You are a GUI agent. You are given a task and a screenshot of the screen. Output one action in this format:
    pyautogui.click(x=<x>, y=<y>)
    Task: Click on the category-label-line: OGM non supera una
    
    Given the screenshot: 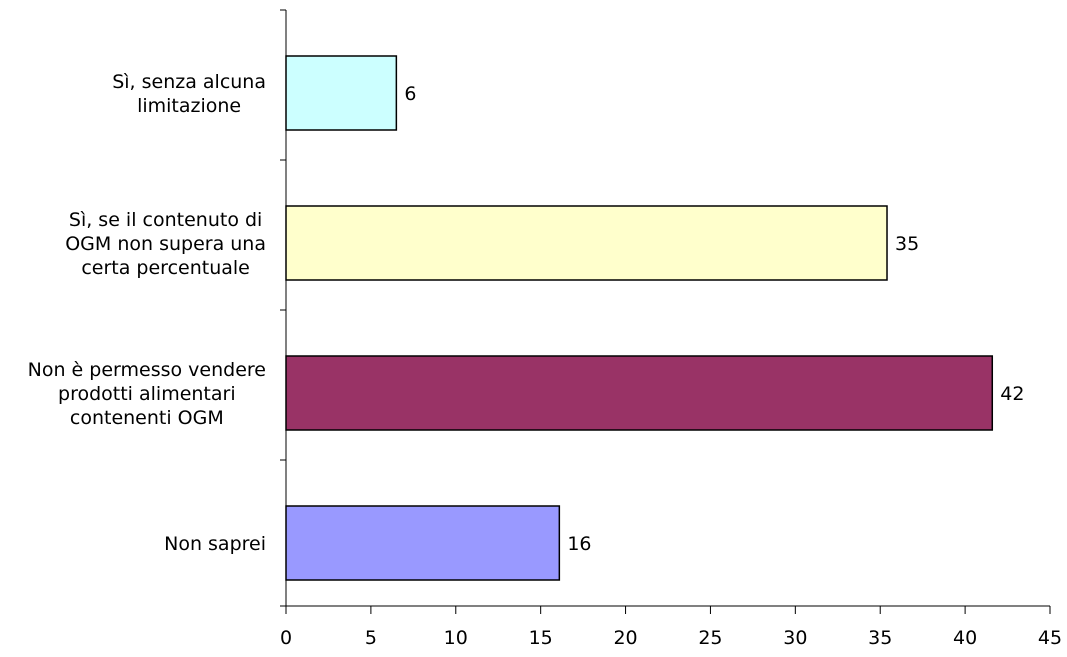 What is the action you would take?
    pyautogui.click(x=165, y=244)
    